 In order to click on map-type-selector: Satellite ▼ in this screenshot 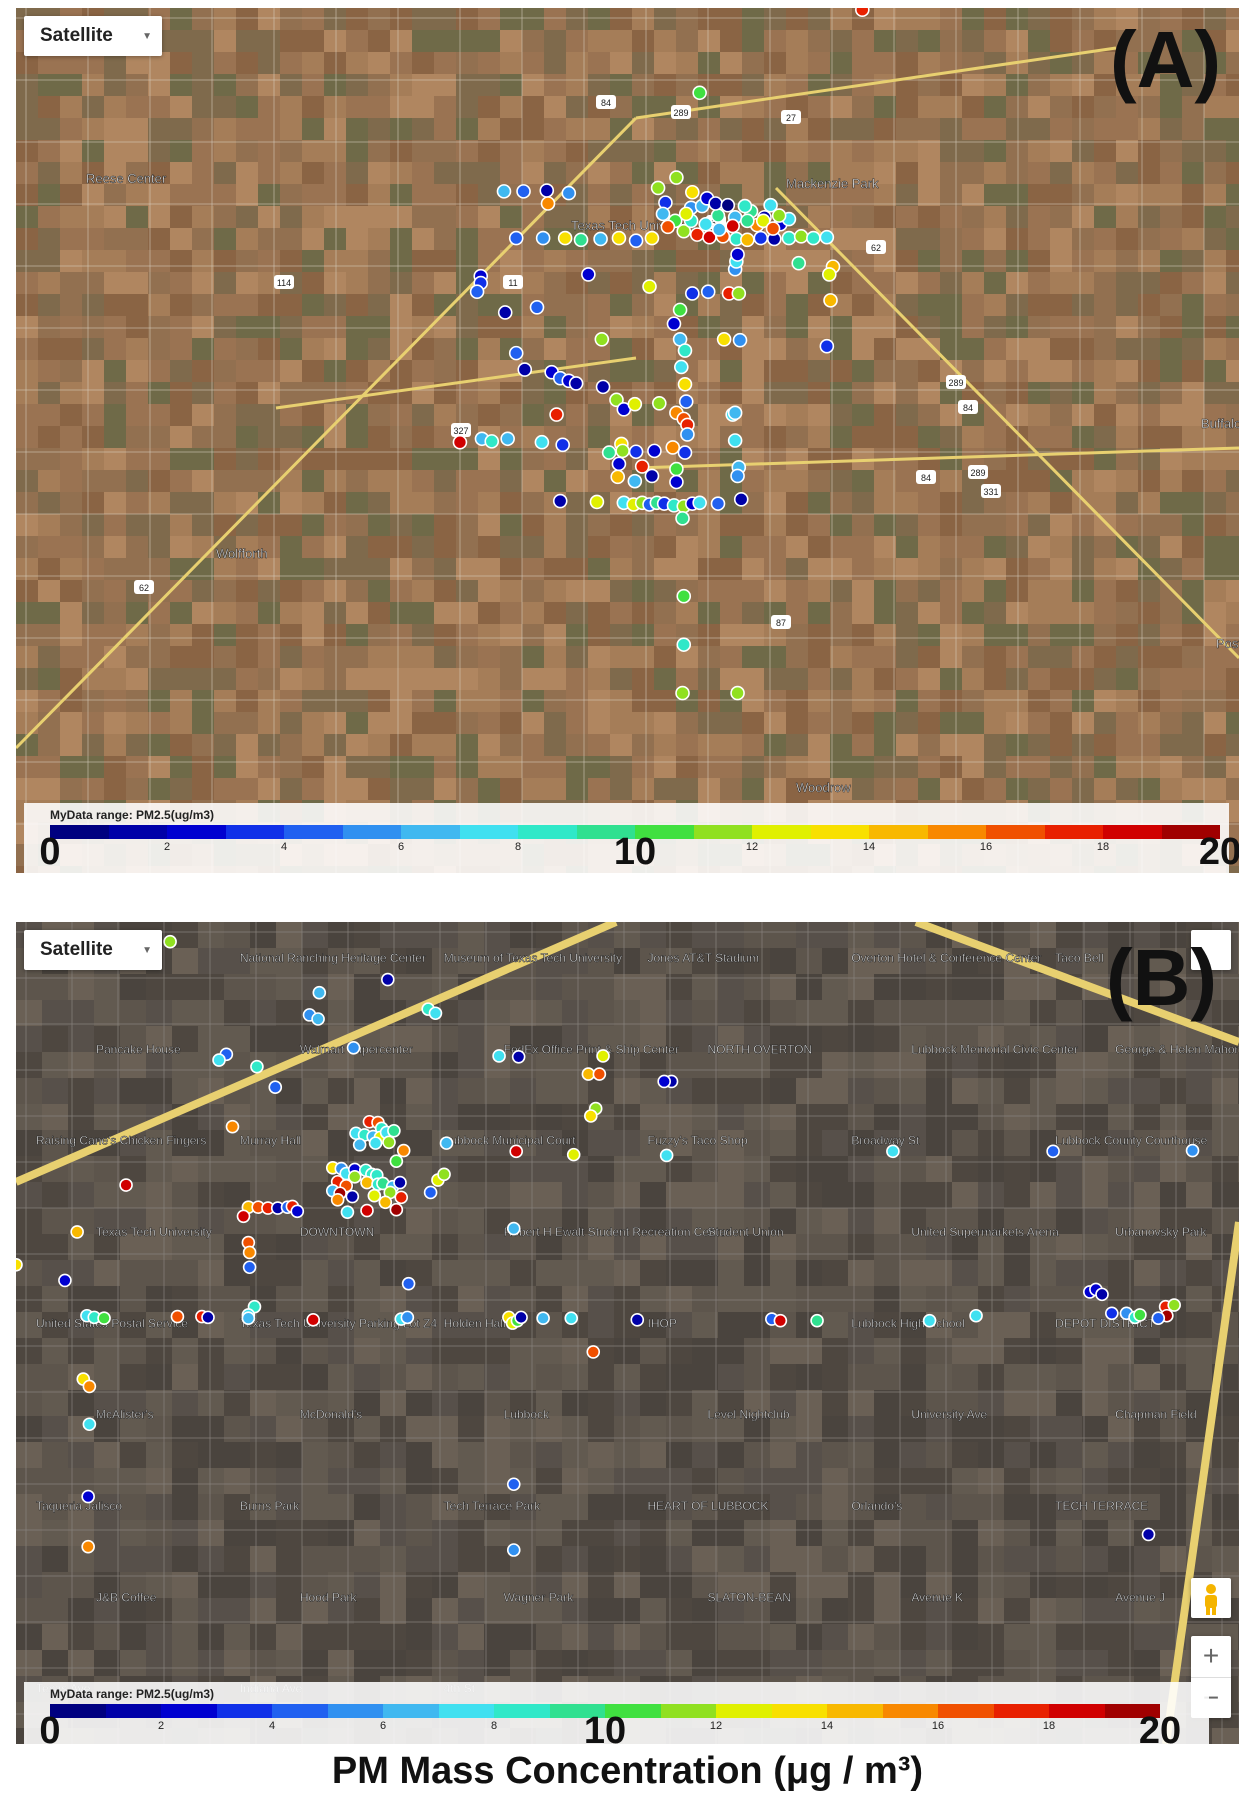, I will do `click(93, 950)`.